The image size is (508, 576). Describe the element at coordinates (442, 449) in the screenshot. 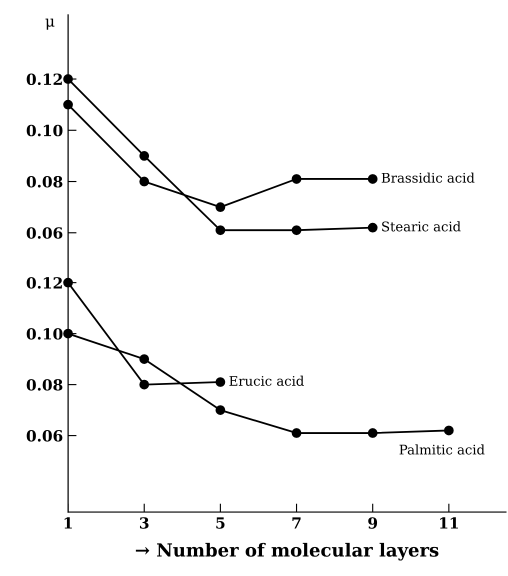

I see `series-label: Palmitic acid` at that location.